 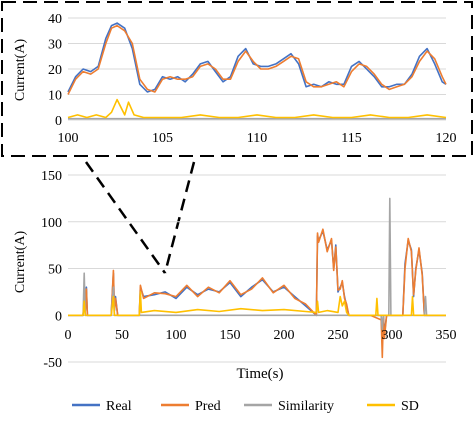 I want to click on legend-label-similarity: Similarity, so click(x=306, y=406).